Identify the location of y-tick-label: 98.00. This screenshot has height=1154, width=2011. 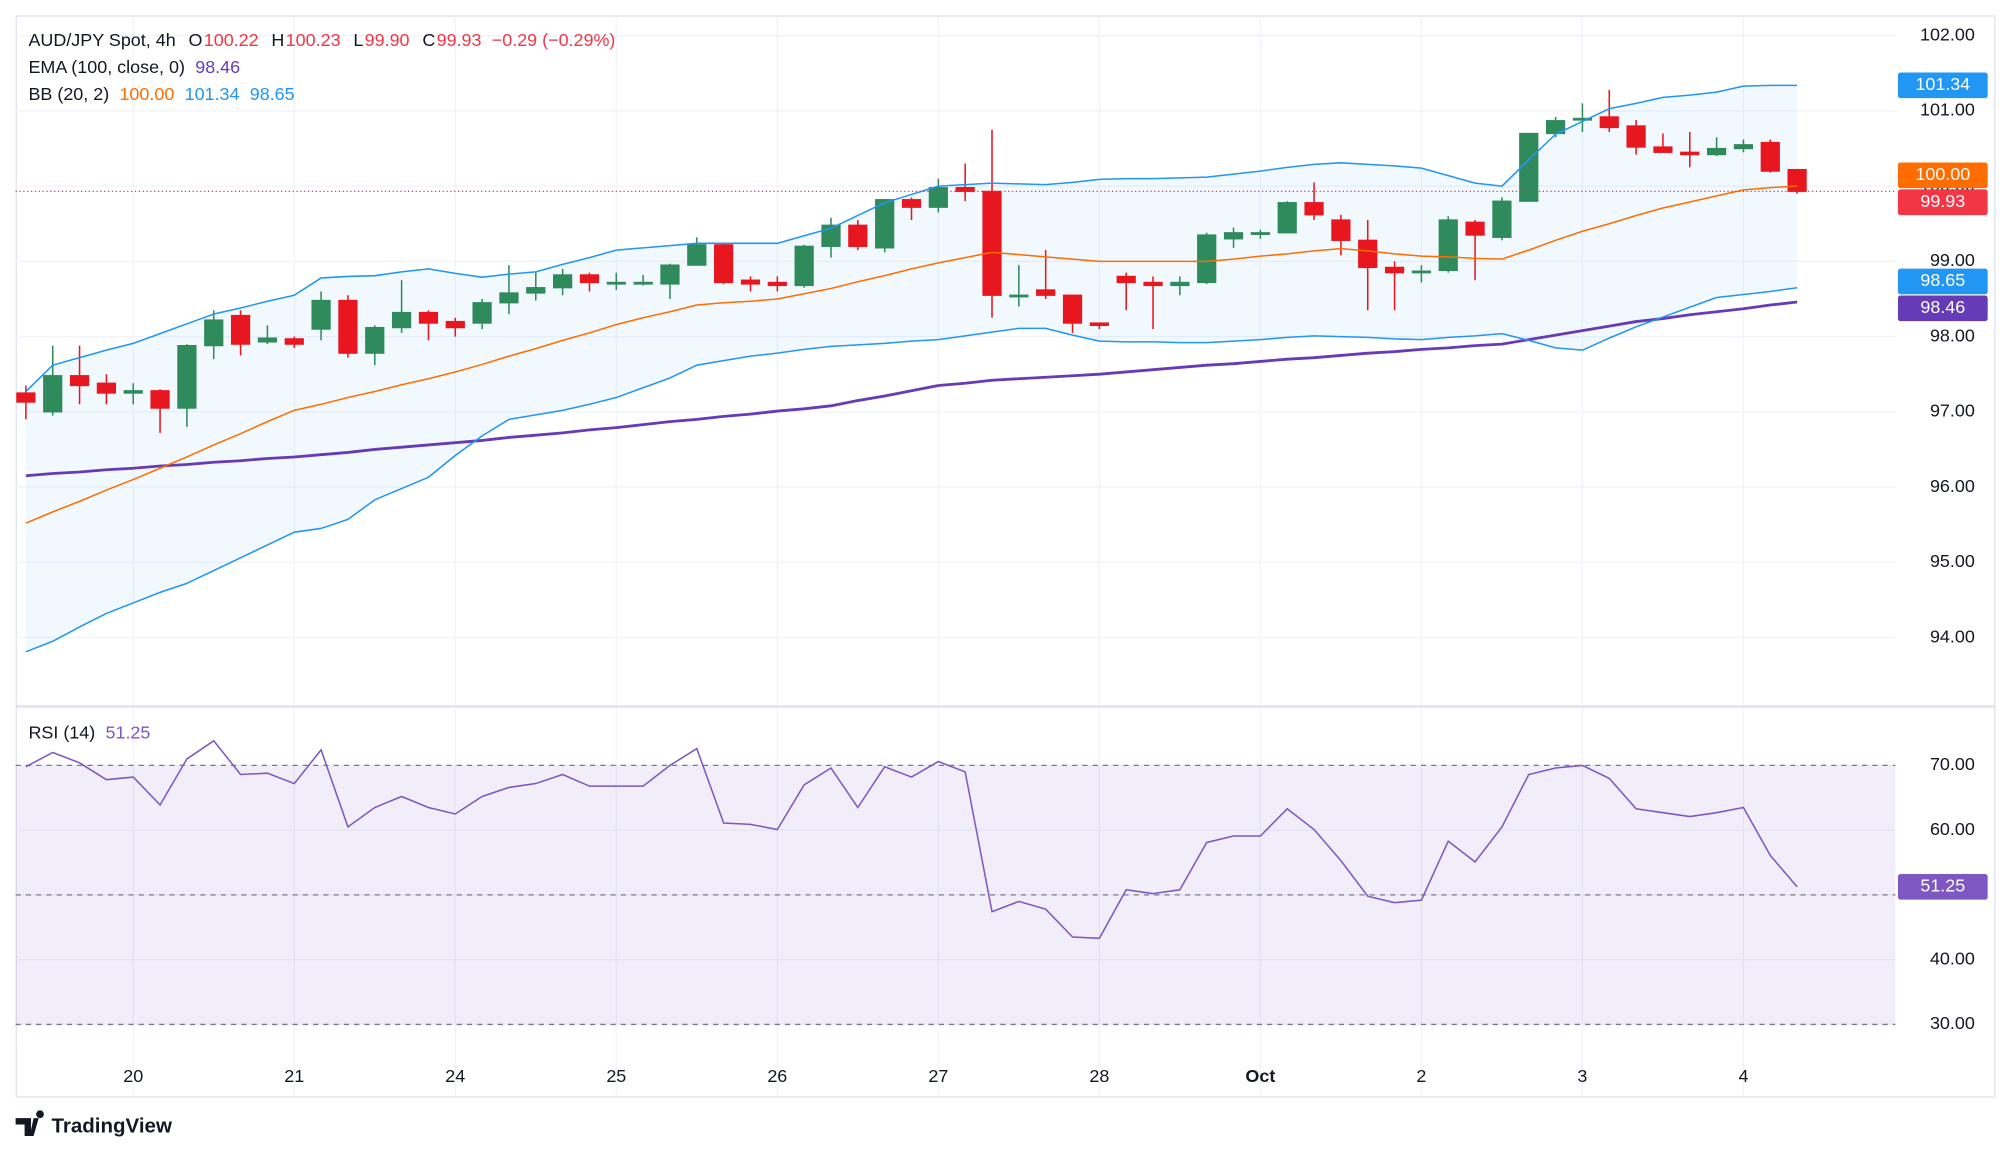
(1952, 335).